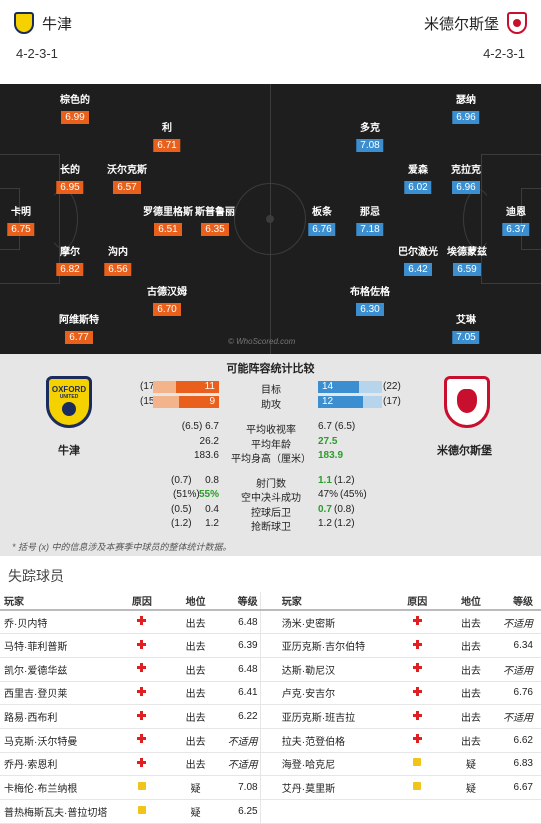 The height and width of the screenshot is (824, 541). Describe the element at coordinates (336, 716) in the screenshot. I see `player-name: 亚历克斯·班吉拉` at that location.